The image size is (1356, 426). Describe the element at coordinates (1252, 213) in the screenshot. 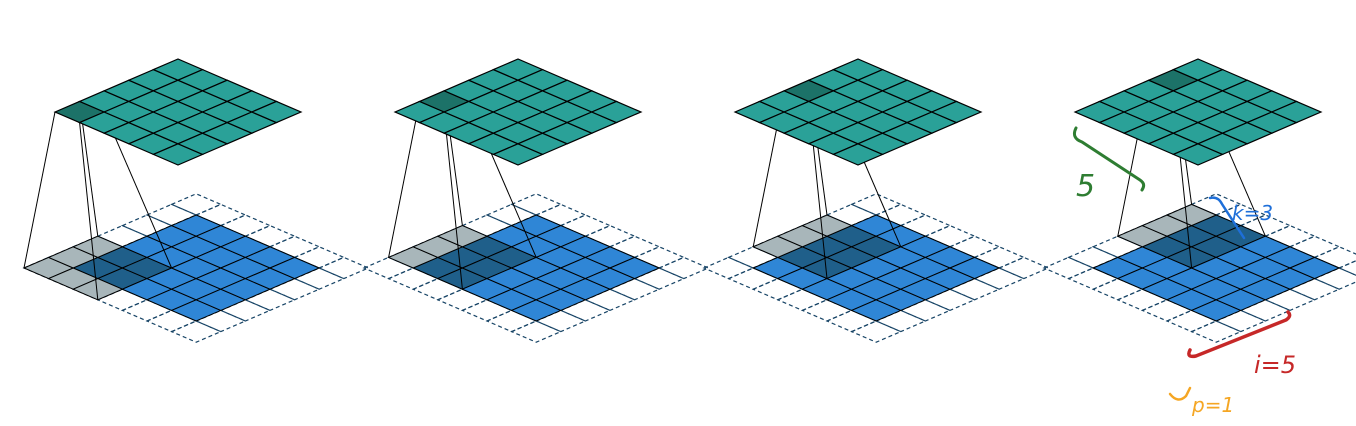

I see `kernel-size-label: k=3` at that location.